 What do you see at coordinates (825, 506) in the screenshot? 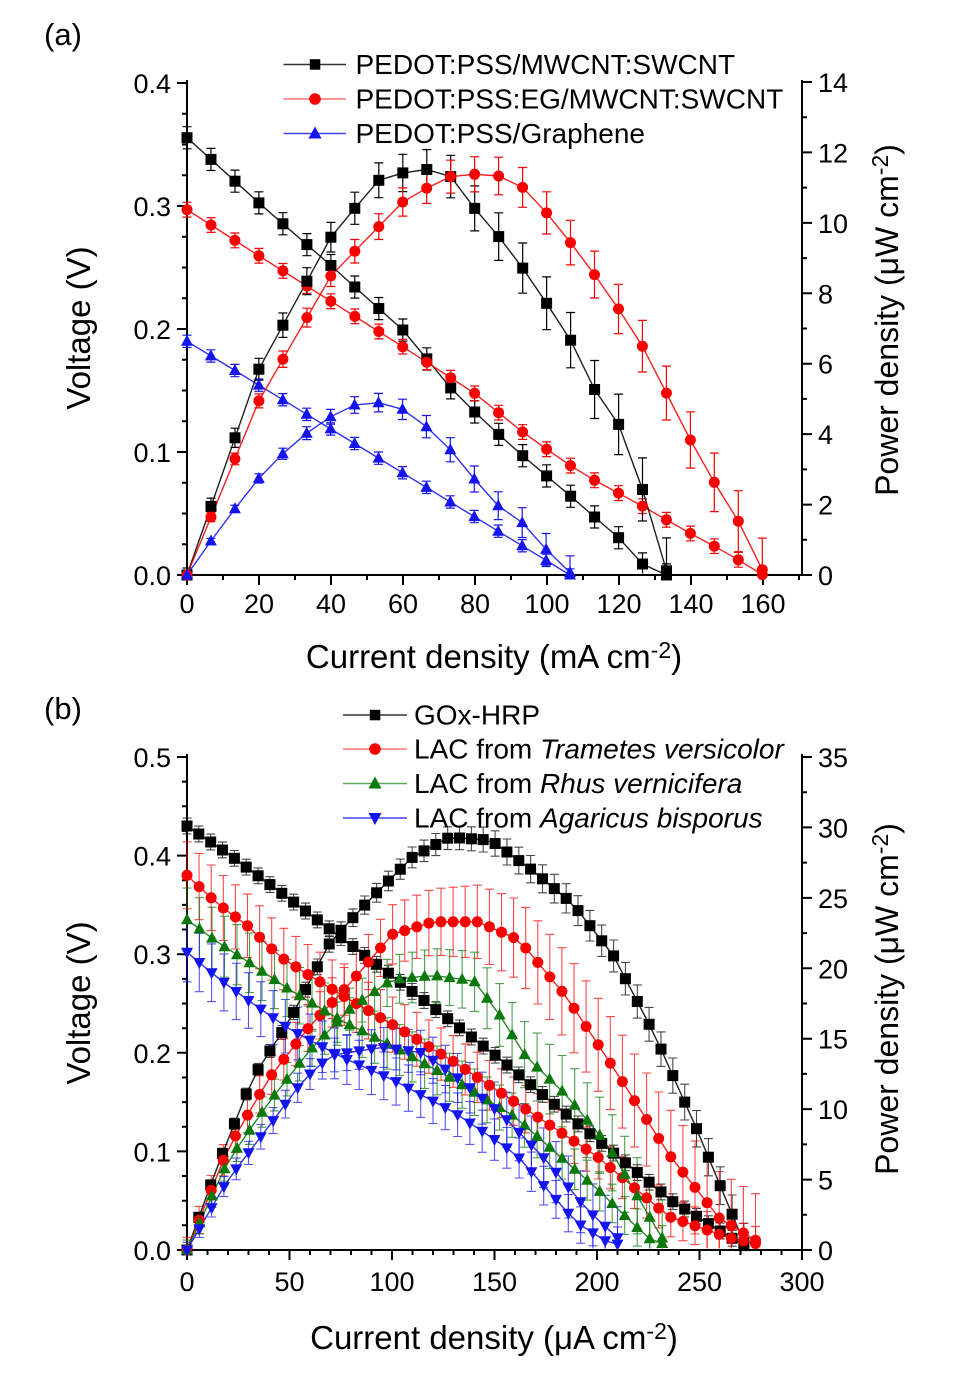
I see `svg-text: 2` at bounding box center [825, 506].